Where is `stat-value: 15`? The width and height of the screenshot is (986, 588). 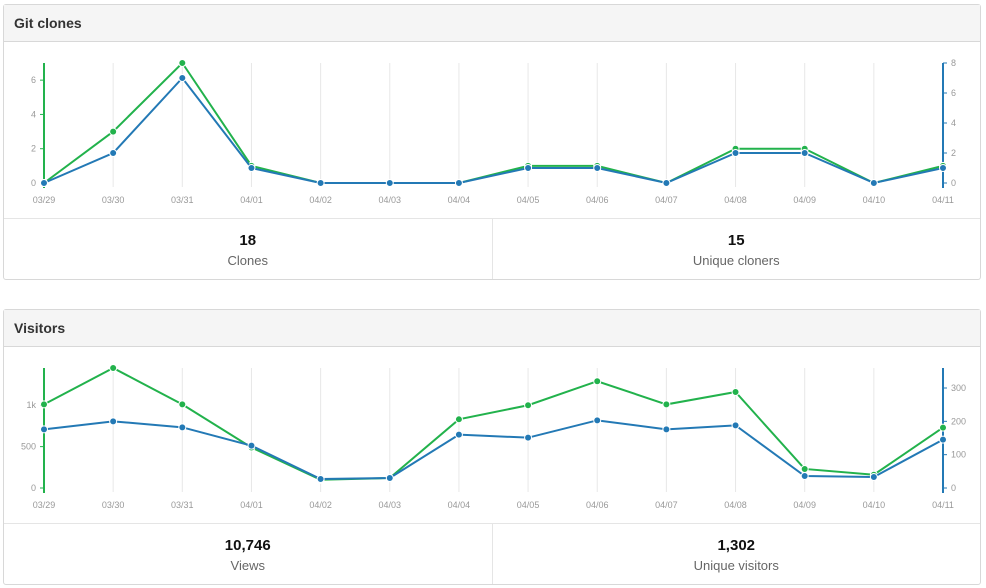 stat-value: 15 is located at coordinates (736, 240).